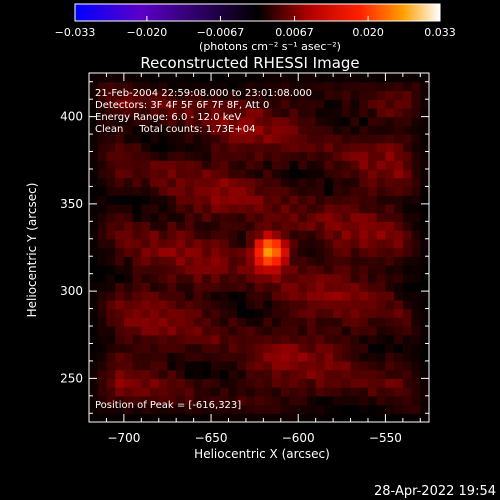 Image resolution: width=500 pixels, height=500 pixels. Describe the element at coordinates (71, 204) in the screenshot. I see `y-tick-label: 350` at that location.